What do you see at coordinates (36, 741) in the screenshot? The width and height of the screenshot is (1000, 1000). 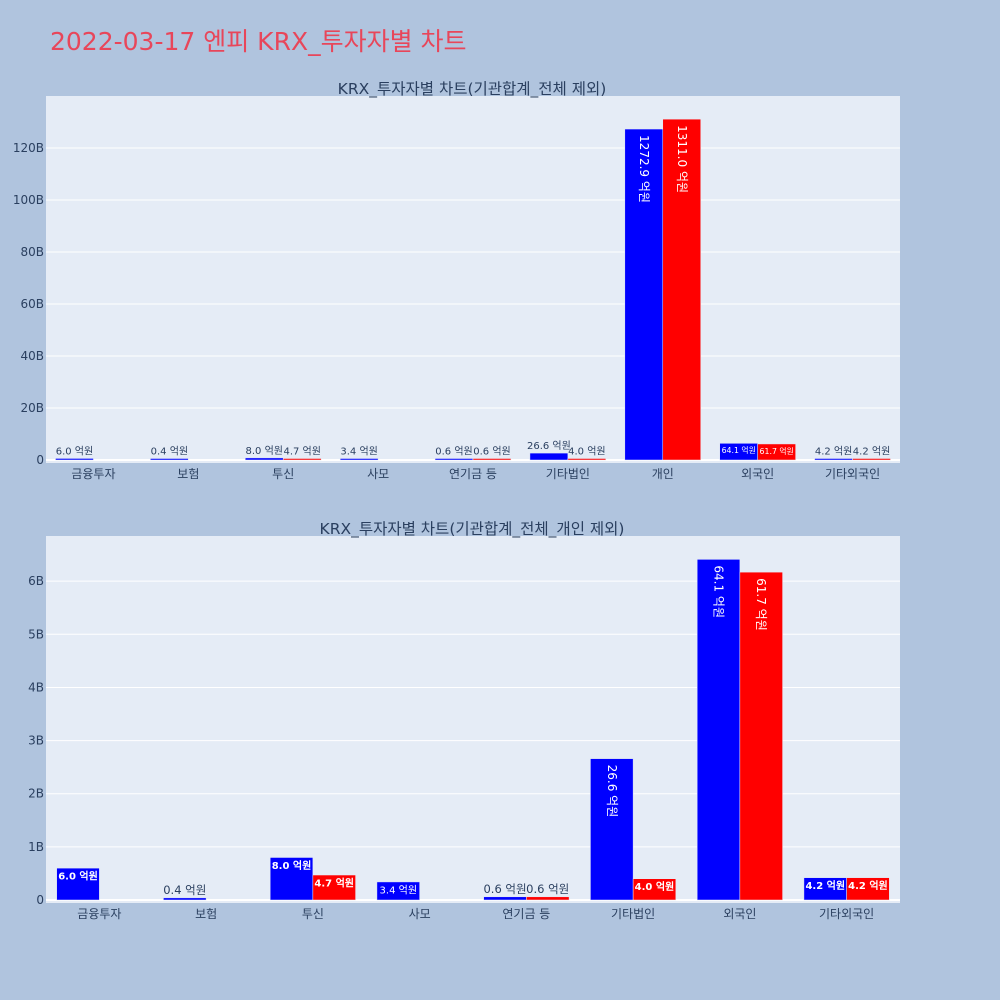 I see `y-tick-label: 3B` at bounding box center [36, 741].